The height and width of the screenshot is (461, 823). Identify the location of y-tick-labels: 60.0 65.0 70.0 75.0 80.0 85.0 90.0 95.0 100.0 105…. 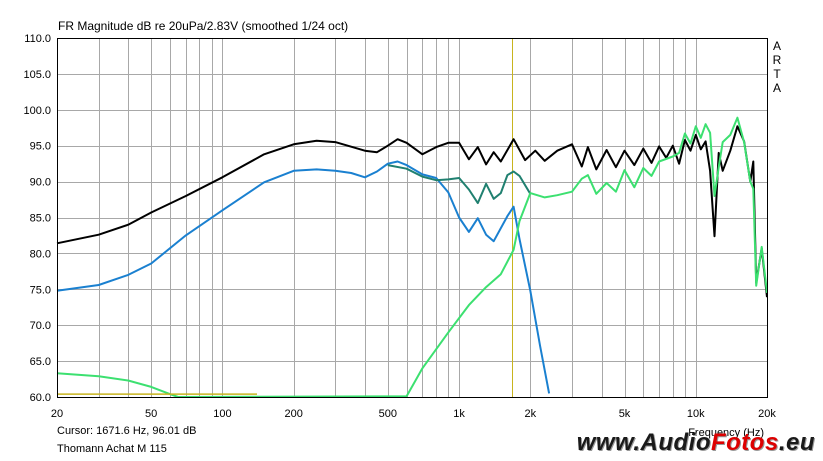
(37, 218).